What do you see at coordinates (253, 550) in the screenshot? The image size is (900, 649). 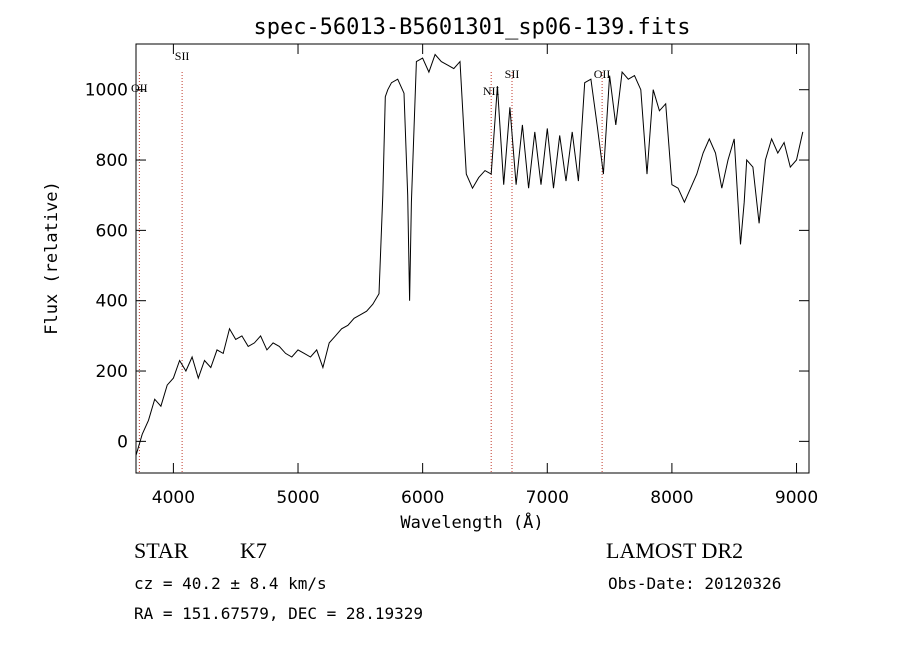 I see `object-subclass: K7` at bounding box center [253, 550].